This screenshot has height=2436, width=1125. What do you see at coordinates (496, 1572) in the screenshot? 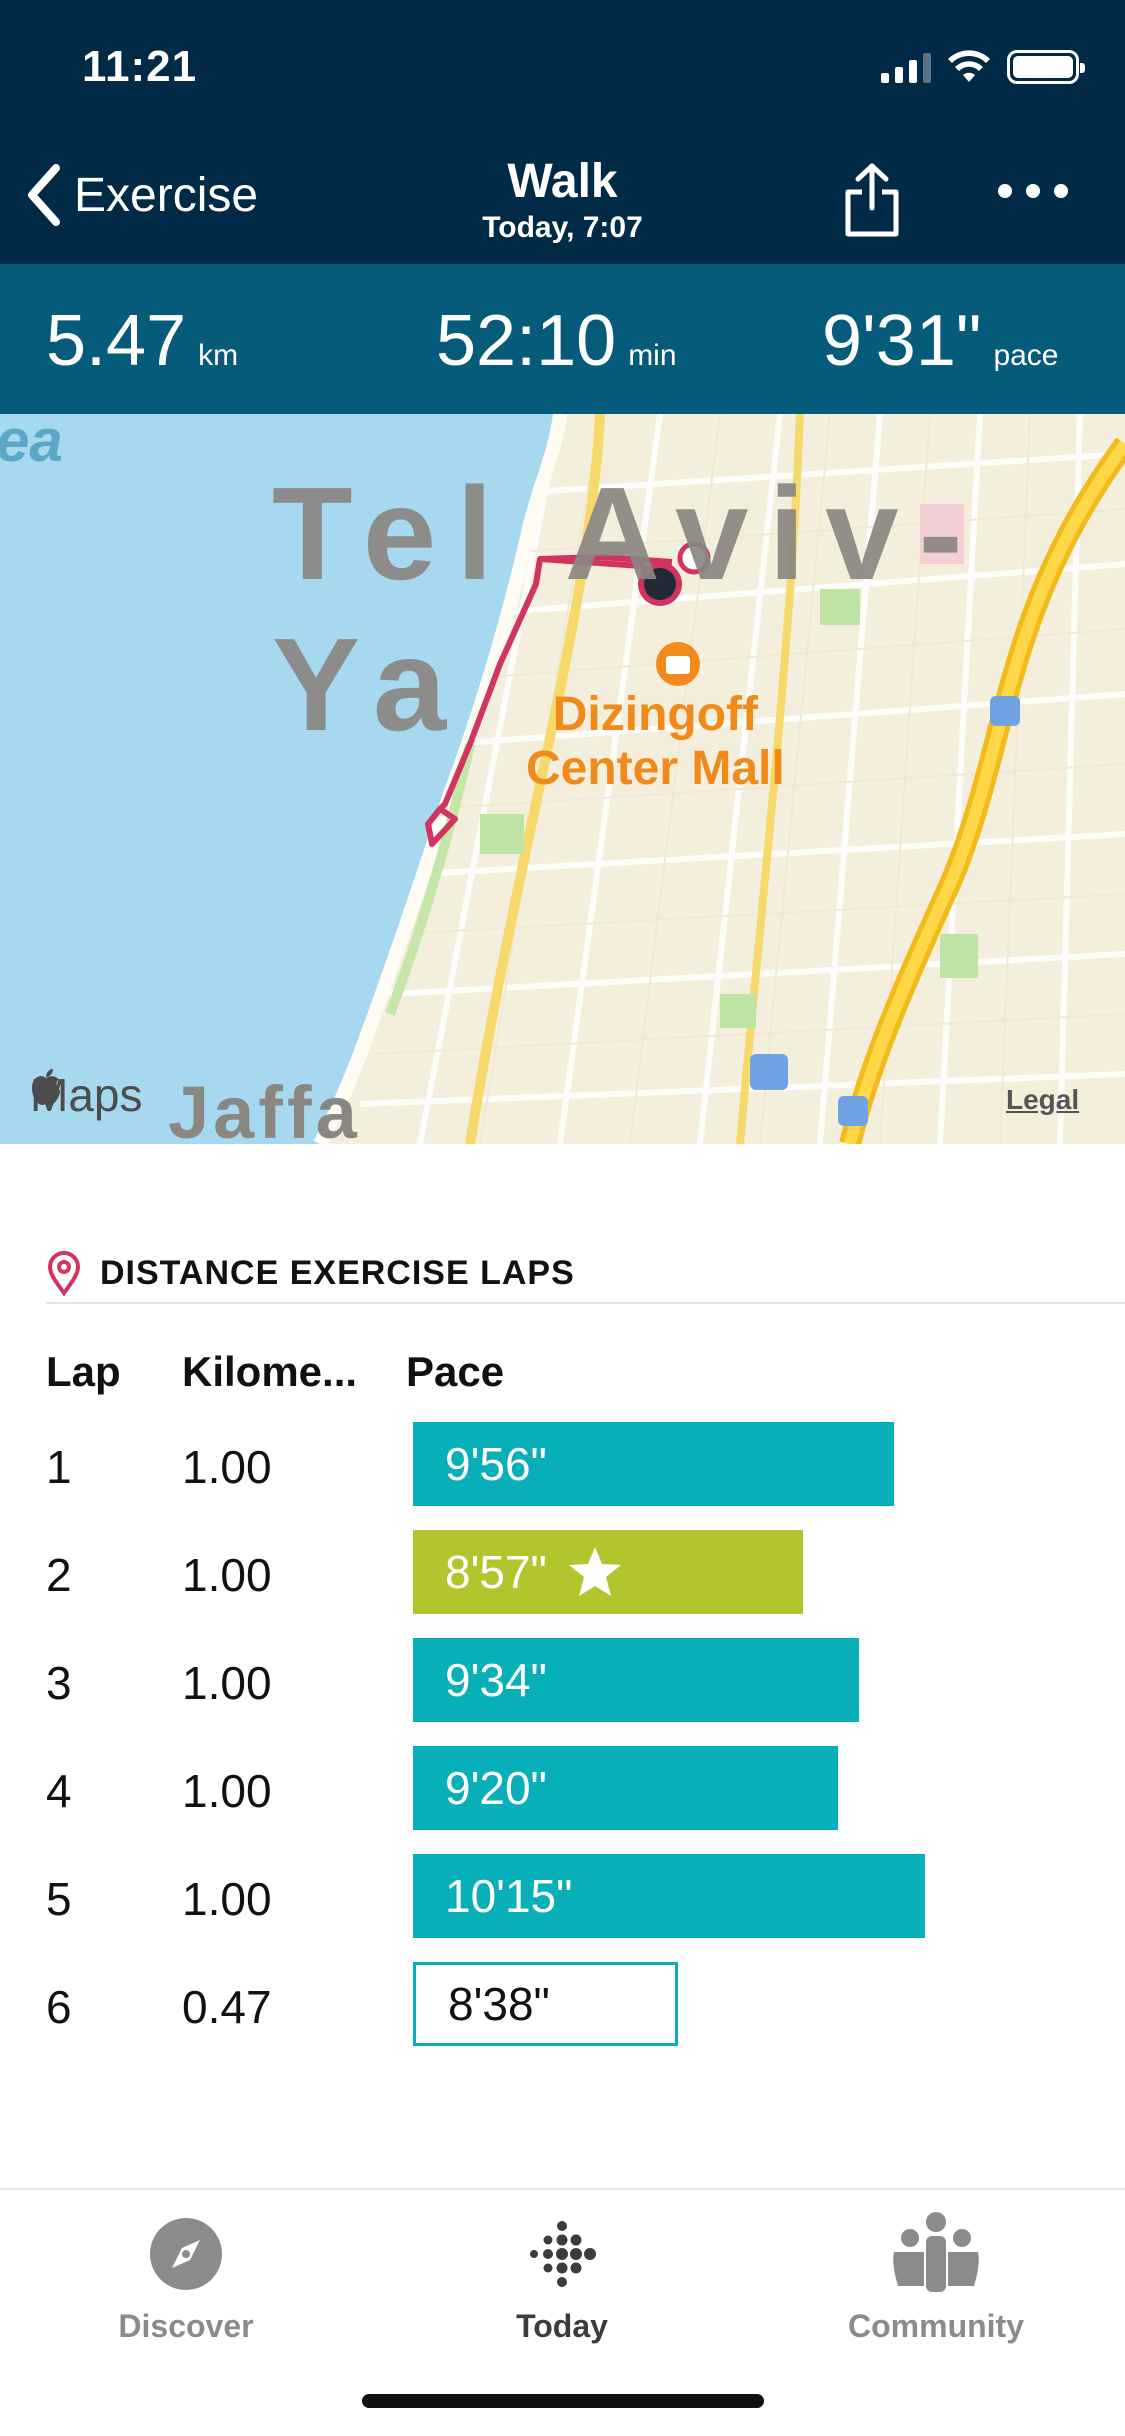
I see `lap-pace: 8'57"` at bounding box center [496, 1572].